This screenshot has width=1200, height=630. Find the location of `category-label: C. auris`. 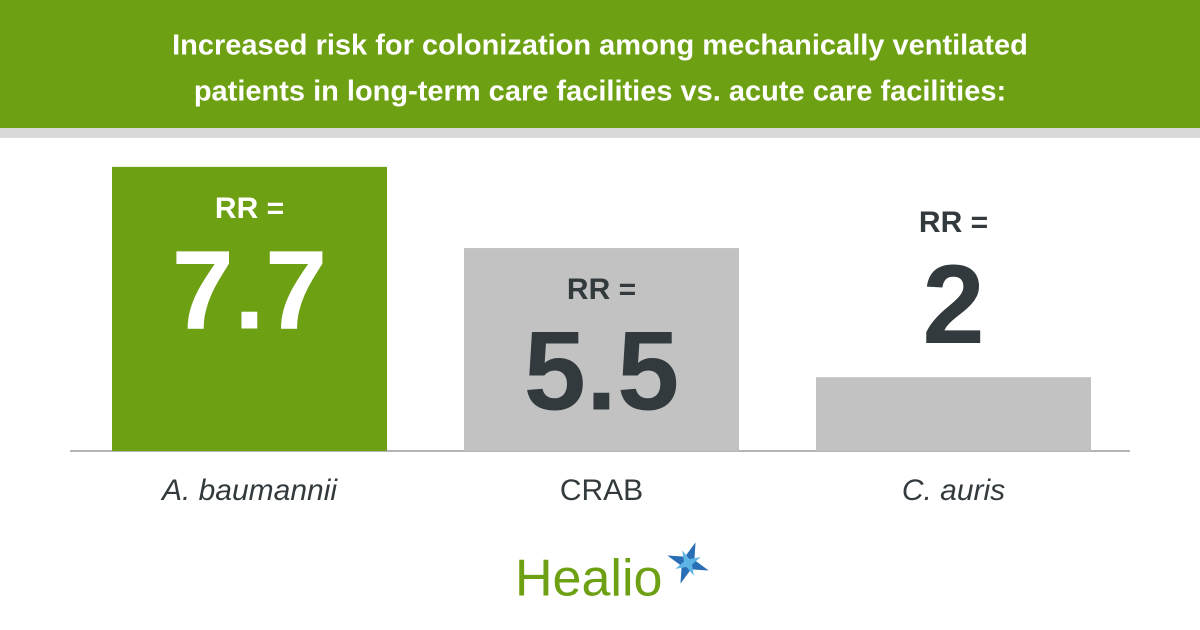

category-label: C. auris is located at coordinates (953, 490).